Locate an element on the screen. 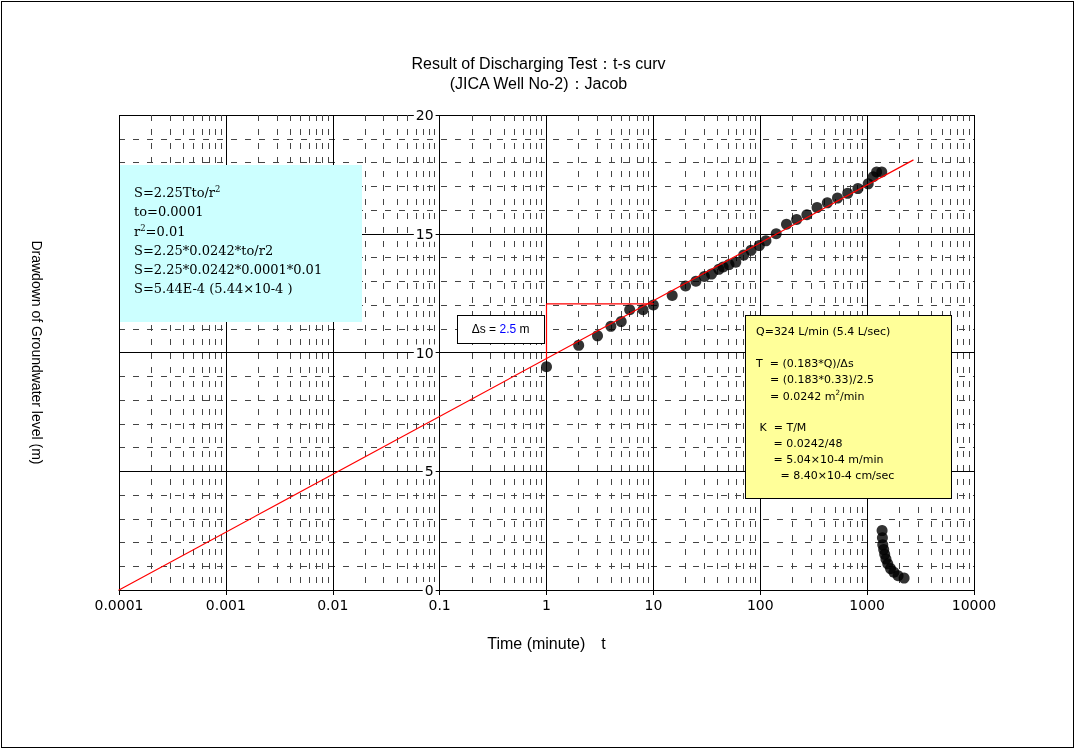 This screenshot has height=751, width=1077. chart-title: Result of Discharging Test：t-s curv is located at coordinates (538, 63).